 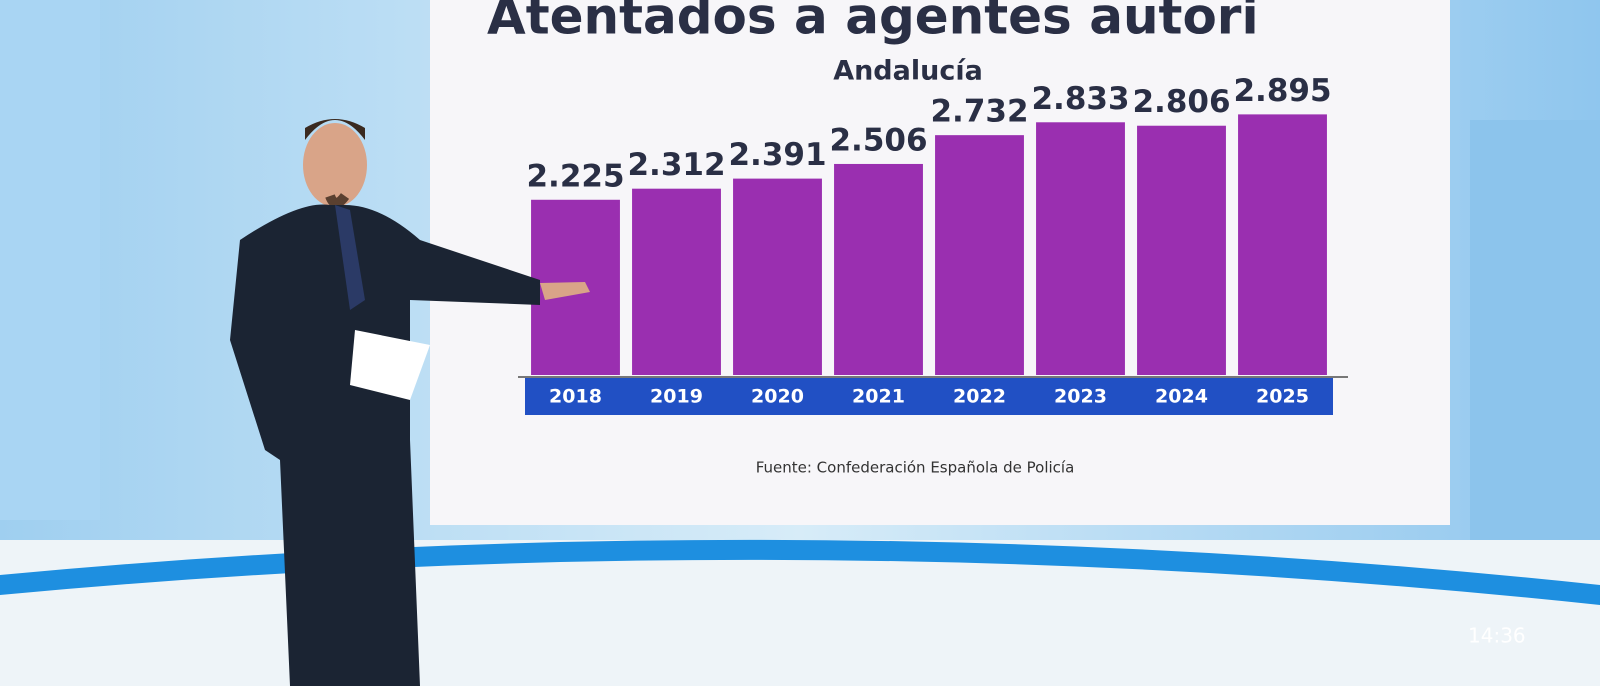 I want to click on value-label: 2.506, so click(x=878, y=140).